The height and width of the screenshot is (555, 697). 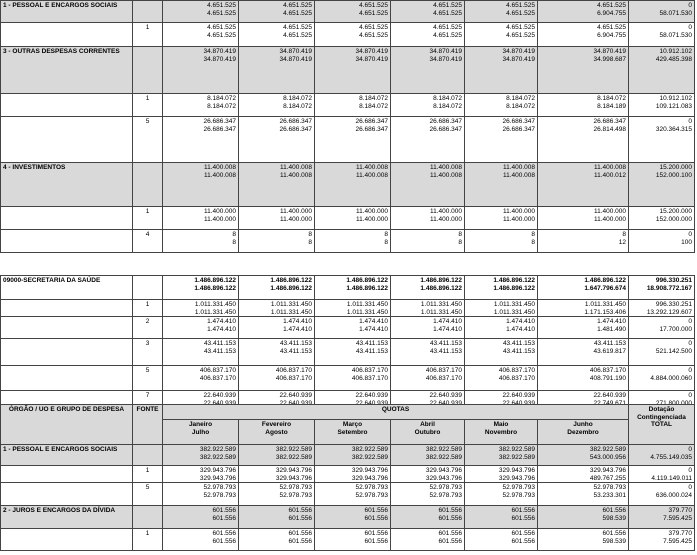 I want to click on header-month: Fevereiro Agosto, so click(x=276, y=432).